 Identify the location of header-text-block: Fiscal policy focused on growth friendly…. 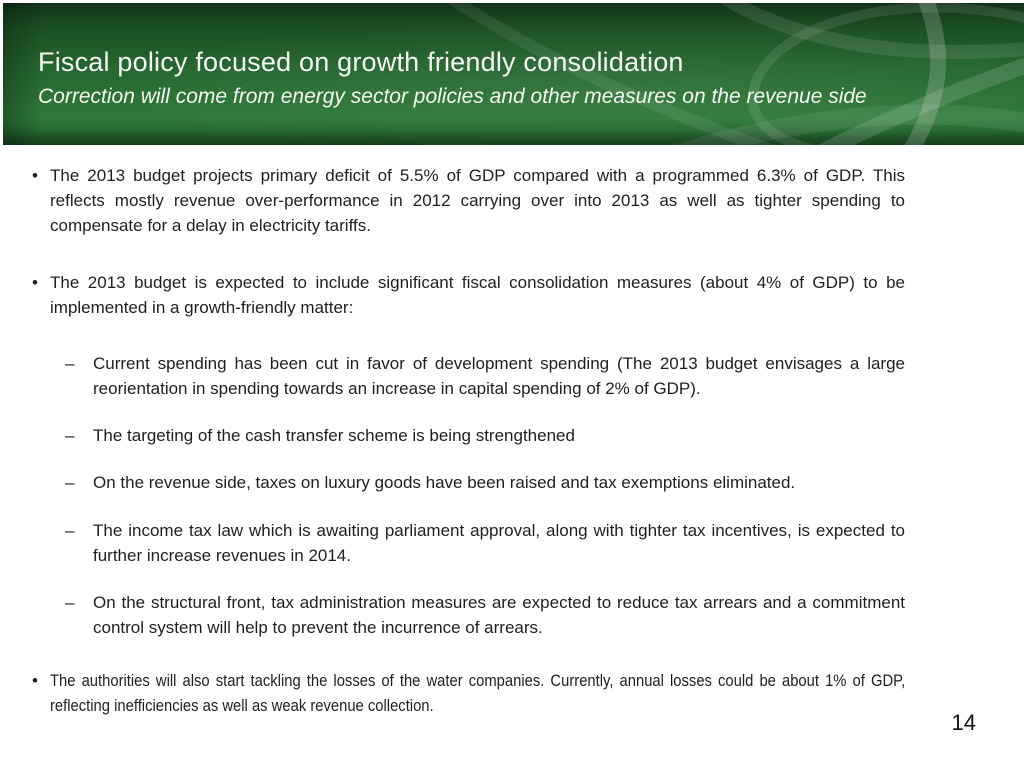
(521, 77).